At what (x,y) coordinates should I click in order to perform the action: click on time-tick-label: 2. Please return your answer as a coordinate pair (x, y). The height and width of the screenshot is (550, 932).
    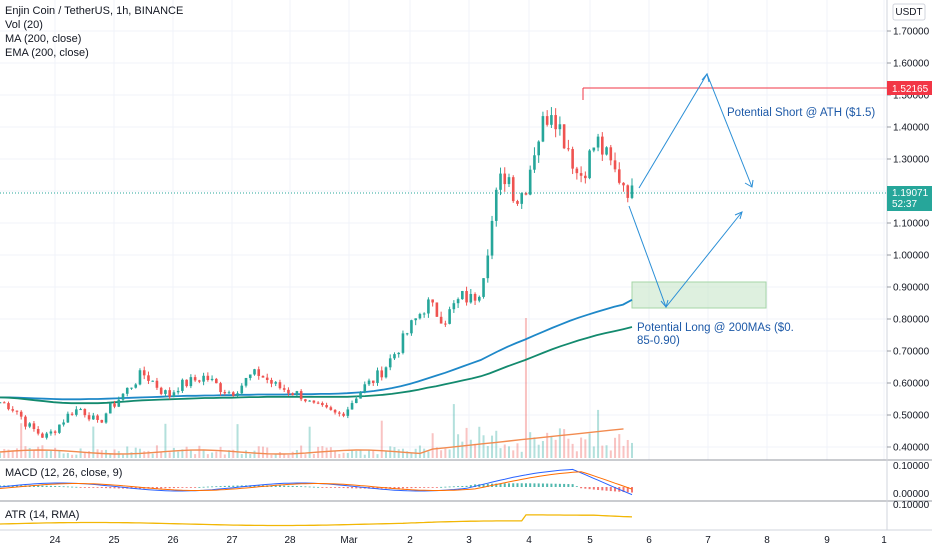
    Looking at the image, I should click on (410, 540).